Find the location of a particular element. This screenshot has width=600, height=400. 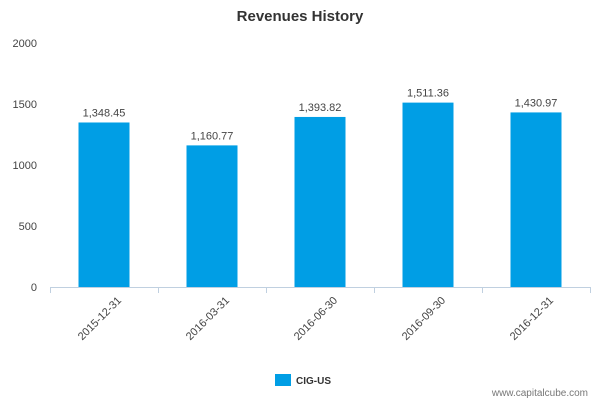

y-tick-label: 0 is located at coordinates (34, 288).